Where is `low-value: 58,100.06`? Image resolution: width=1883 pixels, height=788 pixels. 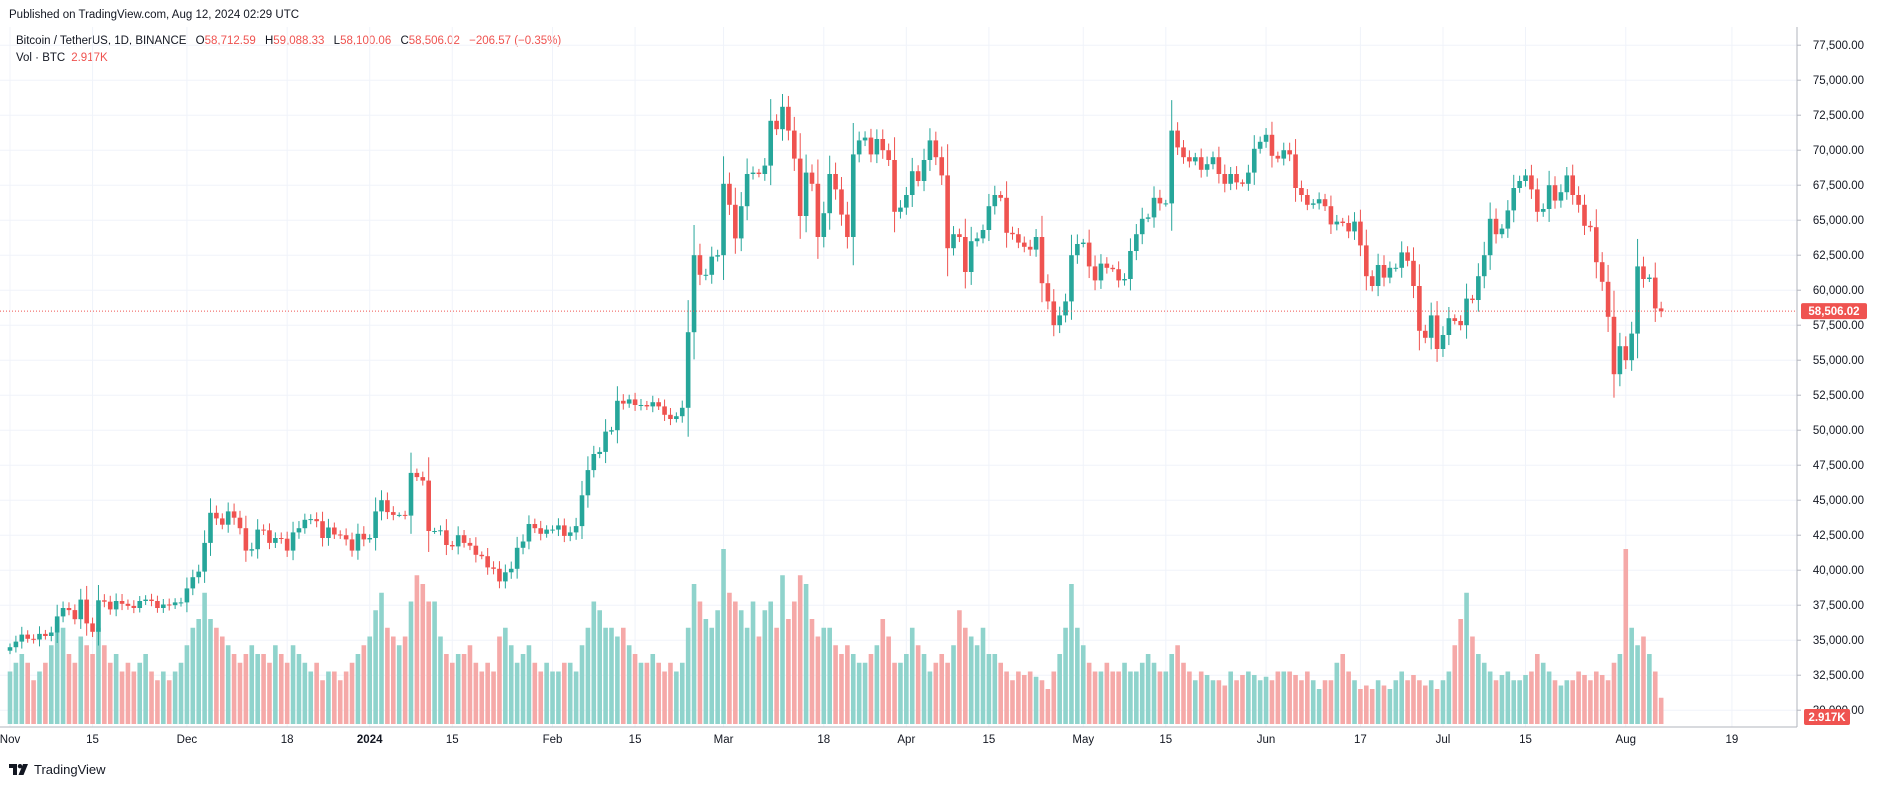
low-value: 58,100.06 is located at coordinates (366, 41).